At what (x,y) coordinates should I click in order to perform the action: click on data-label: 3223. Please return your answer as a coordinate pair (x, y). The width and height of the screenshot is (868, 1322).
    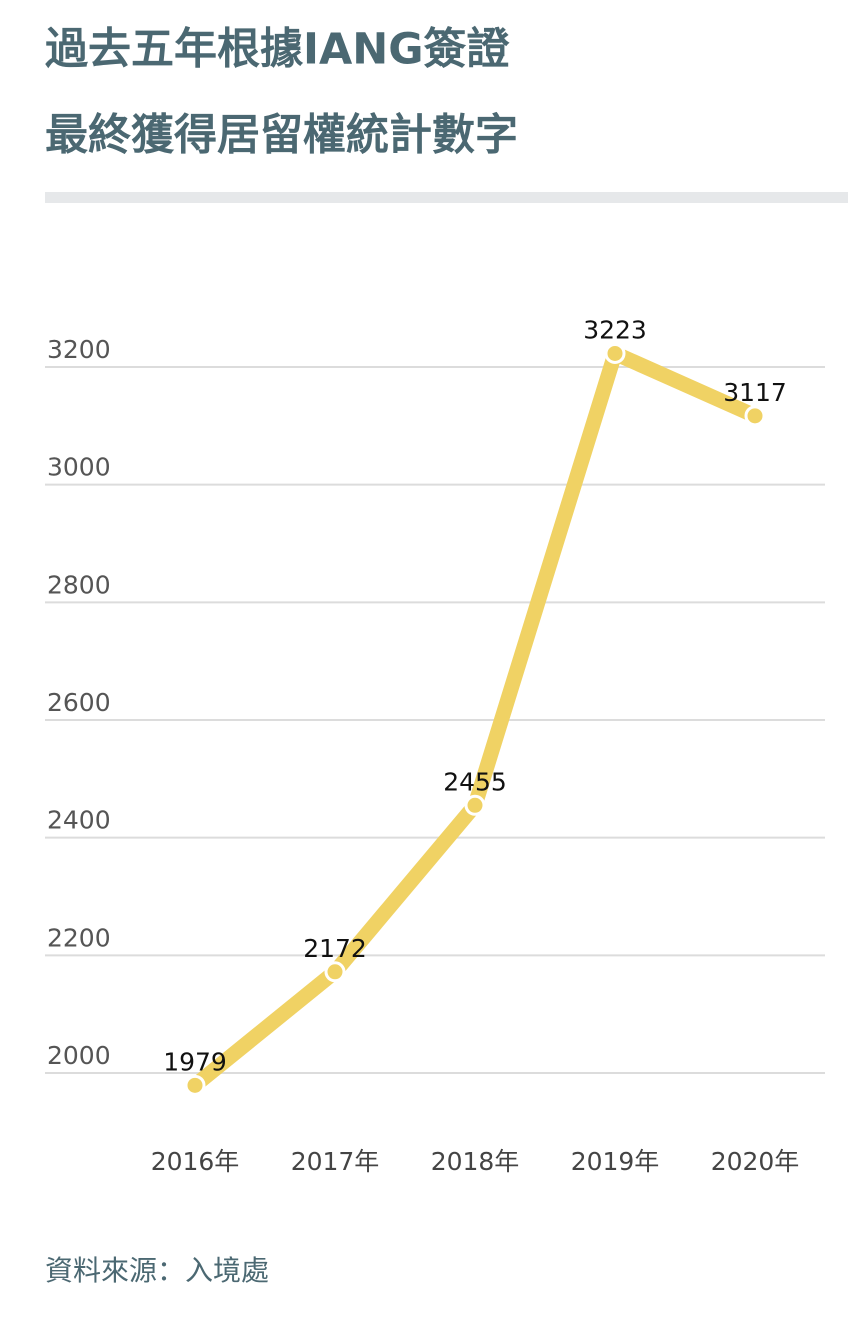
    Looking at the image, I should click on (615, 329).